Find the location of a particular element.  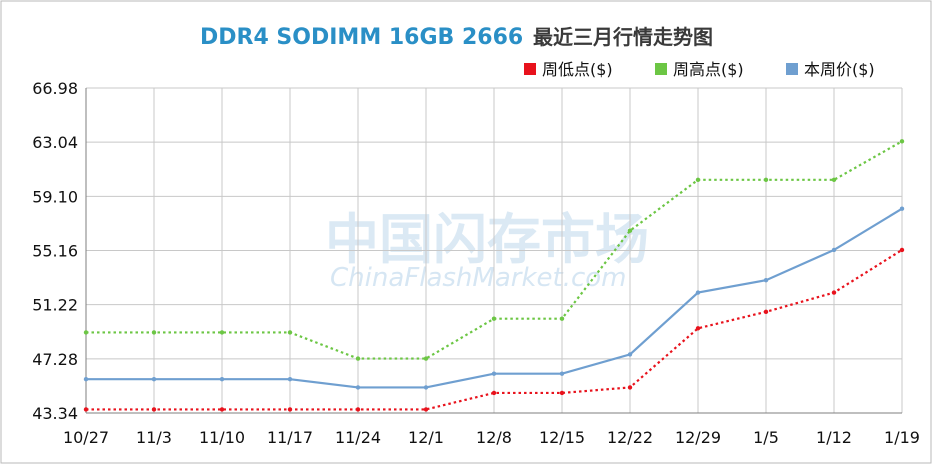

x-tick-label: 12/1 is located at coordinates (426, 437).